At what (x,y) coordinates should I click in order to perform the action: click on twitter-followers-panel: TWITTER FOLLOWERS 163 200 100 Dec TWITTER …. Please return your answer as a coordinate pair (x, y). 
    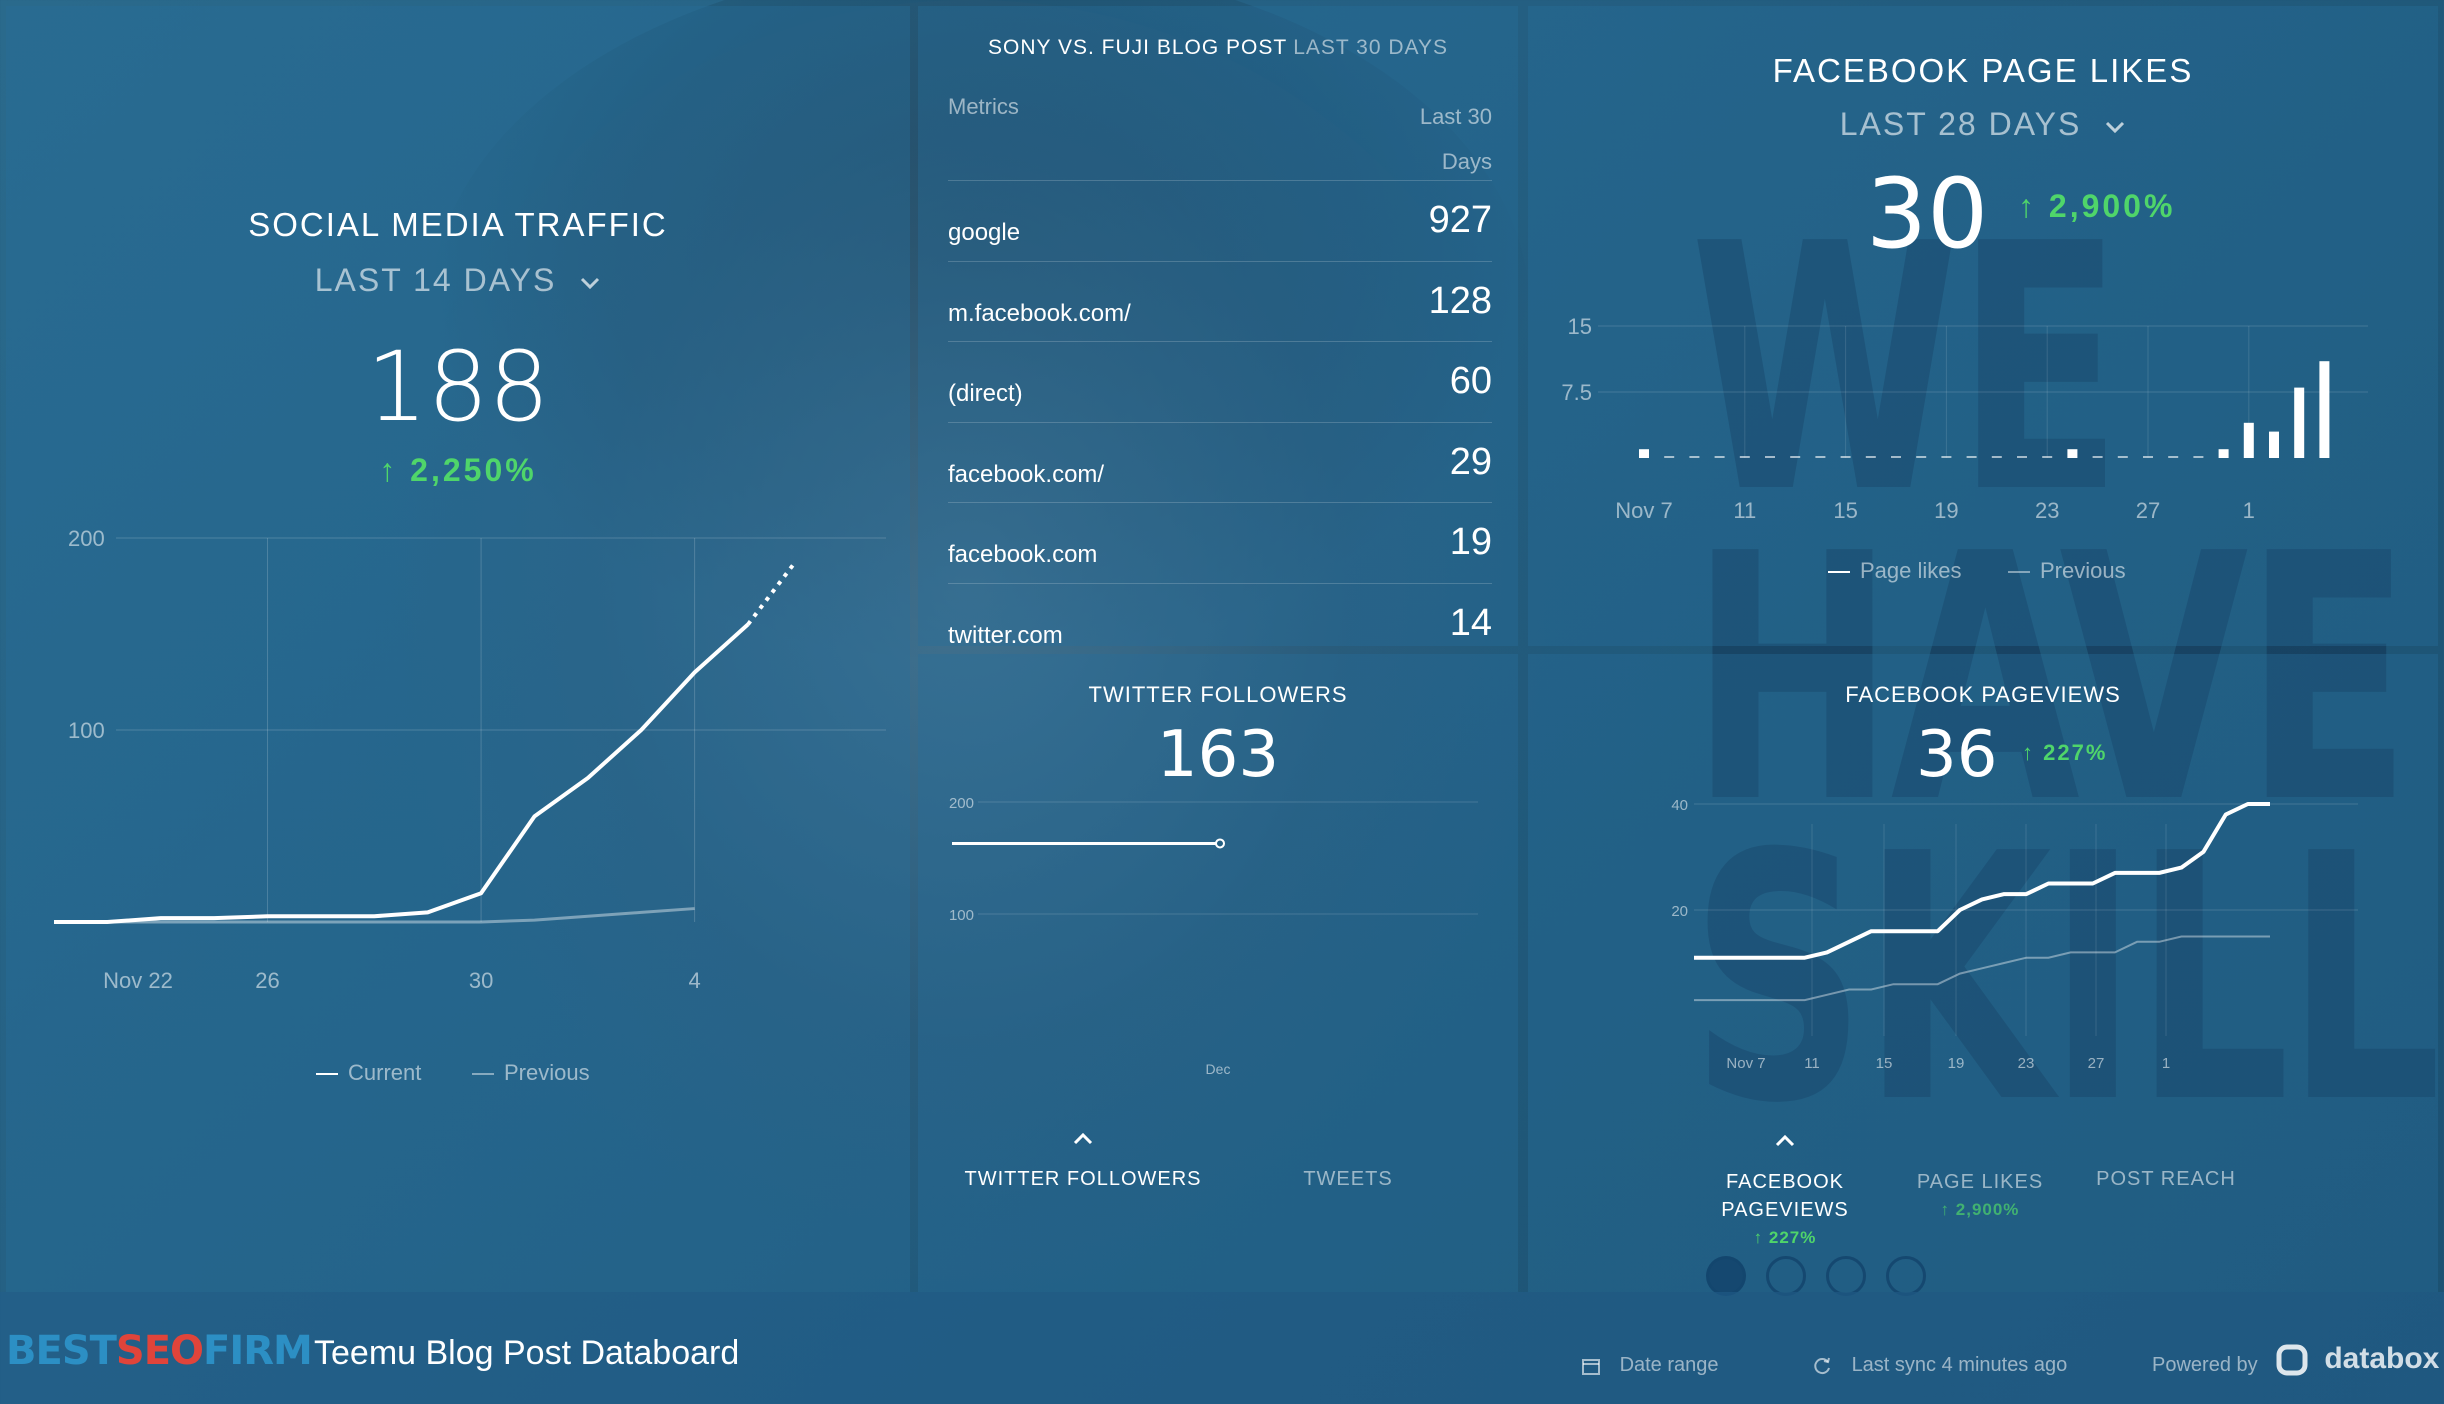
    Looking at the image, I should click on (1218, 973).